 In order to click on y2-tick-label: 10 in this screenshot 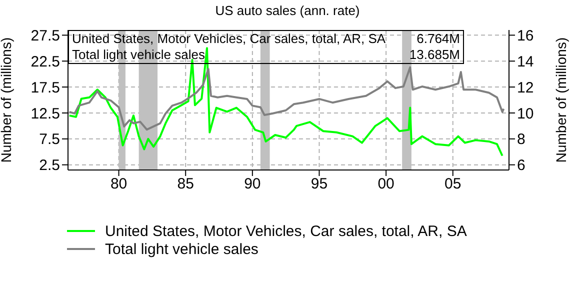, I will do `click(525, 113)`.